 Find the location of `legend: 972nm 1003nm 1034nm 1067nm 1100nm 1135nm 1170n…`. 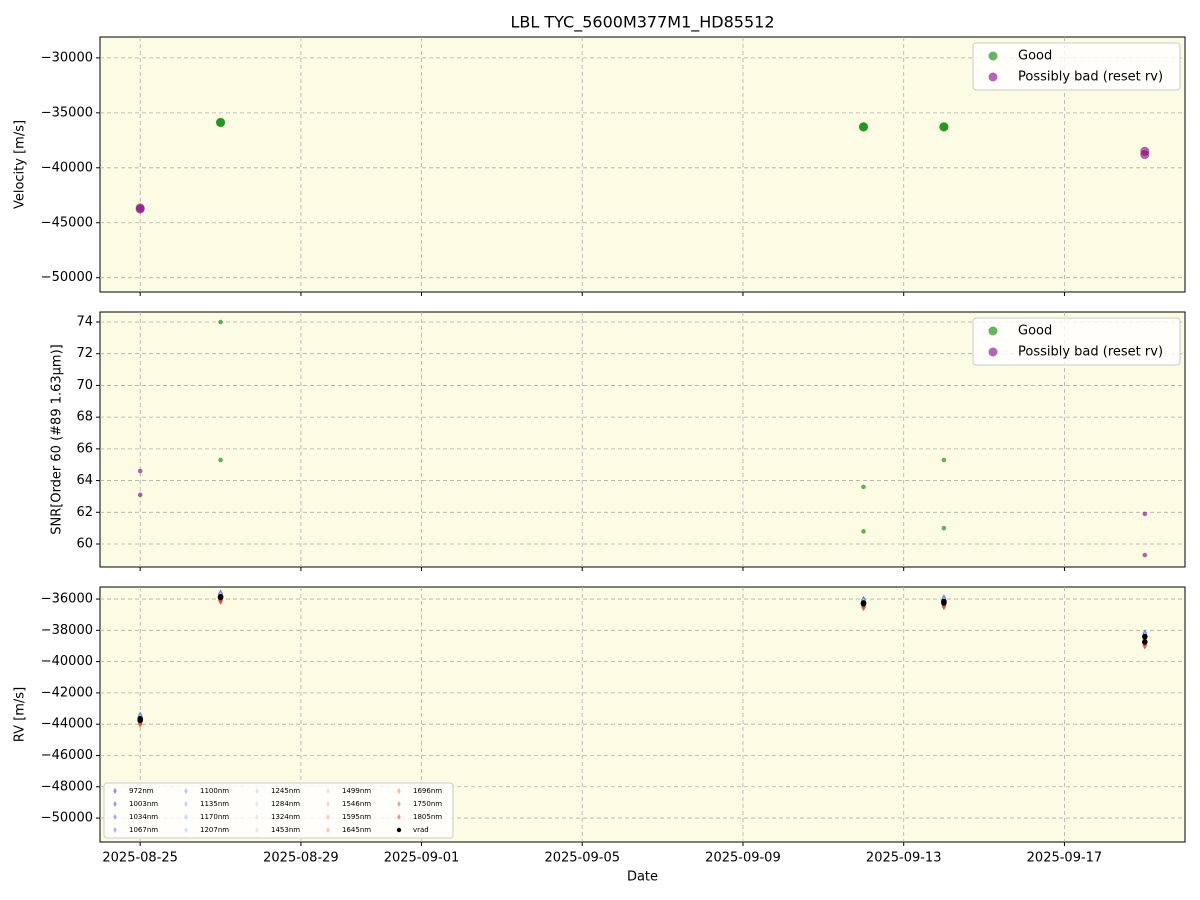

legend: 972nm 1003nm 1034nm 1067nm 1100nm 1135nm 1170n… is located at coordinates (278, 810).